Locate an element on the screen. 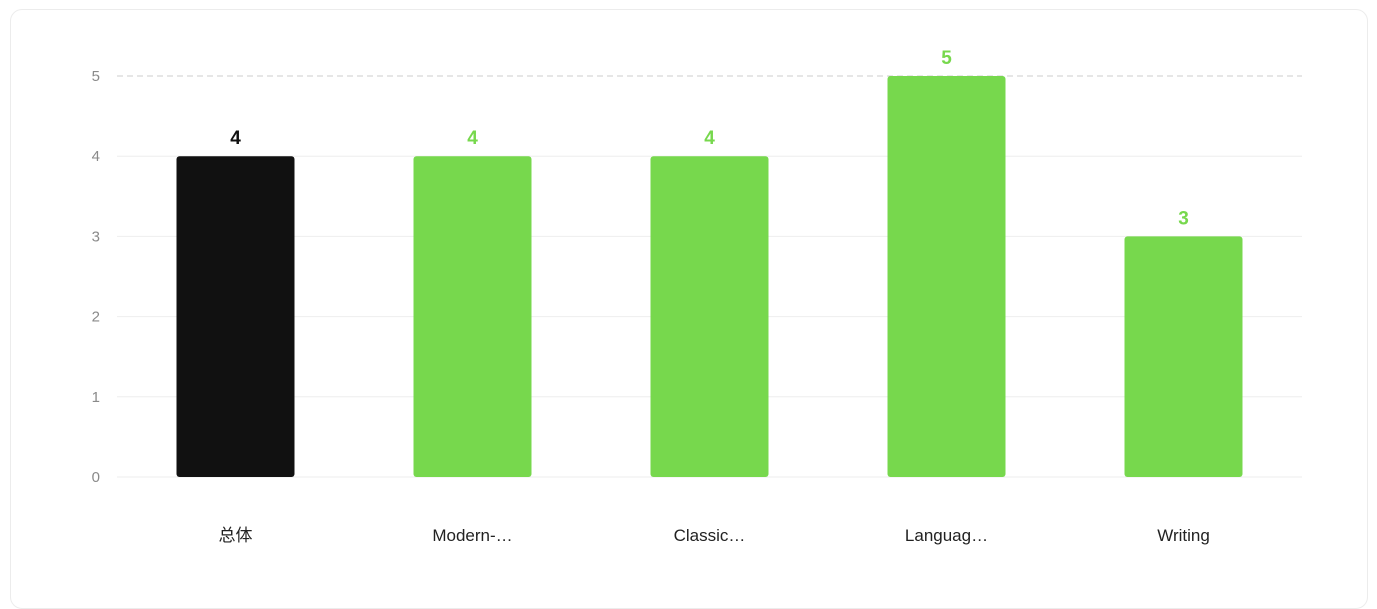 This screenshot has width=1377, height=609. x-axis-categories: 总体 Modern-… Classic… Languag… Writing is located at coordinates (714, 535).